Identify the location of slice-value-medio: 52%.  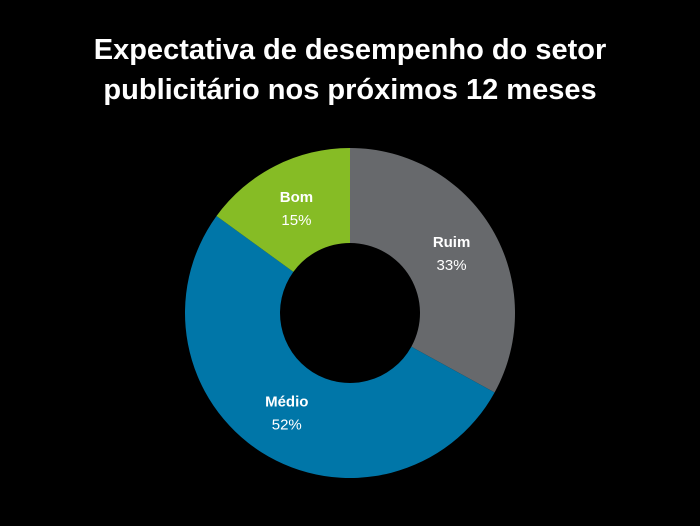
(287, 425).